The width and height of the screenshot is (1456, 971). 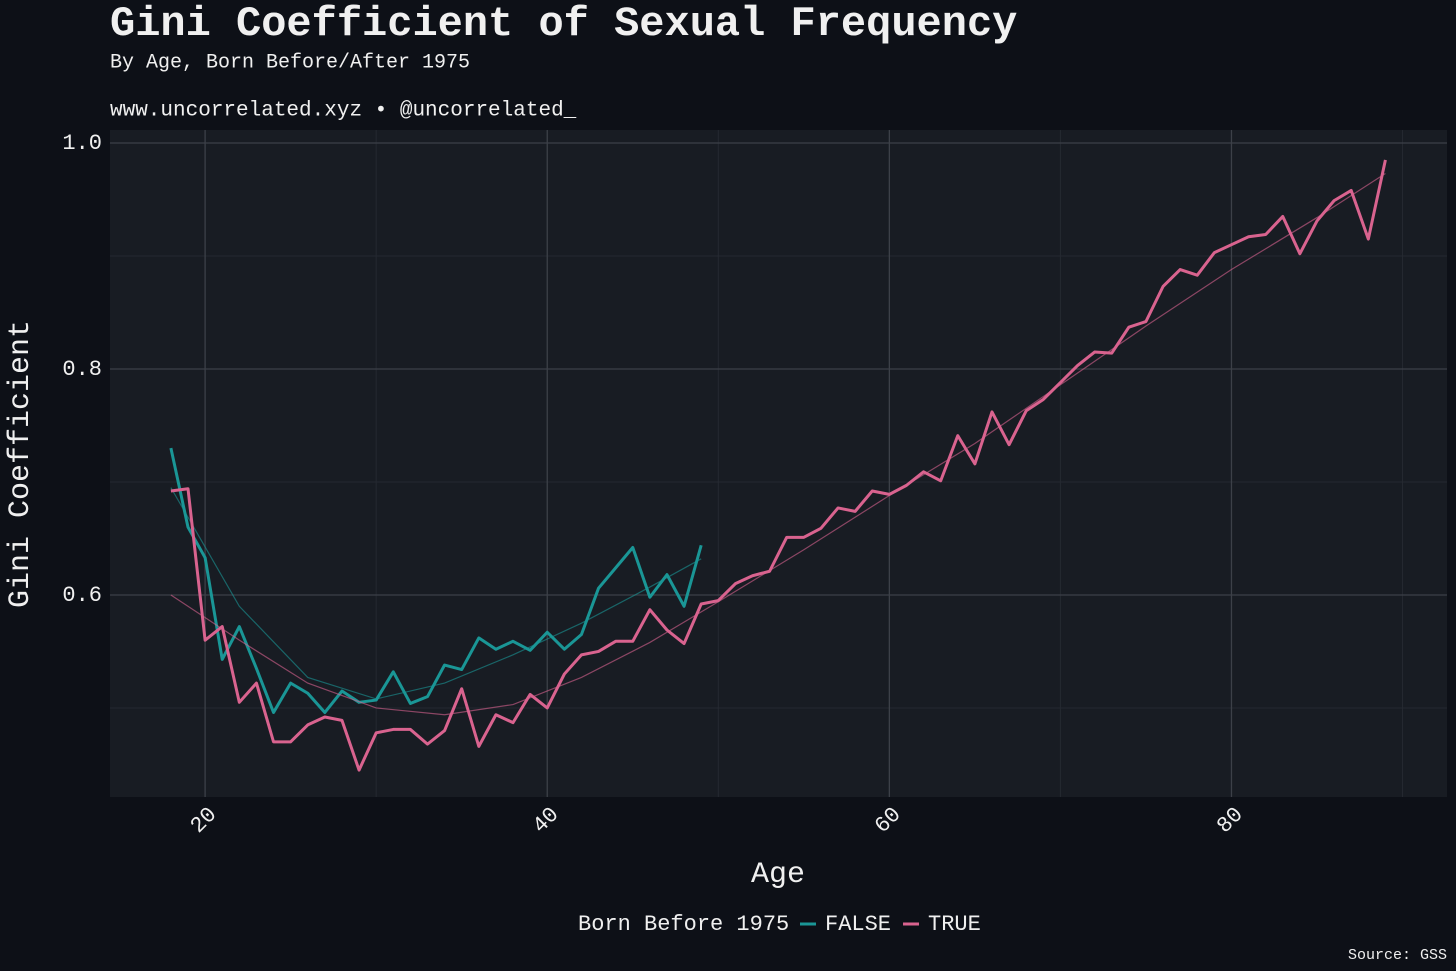 What do you see at coordinates (343, 111) in the screenshot?
I see `caption: www.uncorrelated.xyz • @uncorrelated_` at bounding box center [343, 111].